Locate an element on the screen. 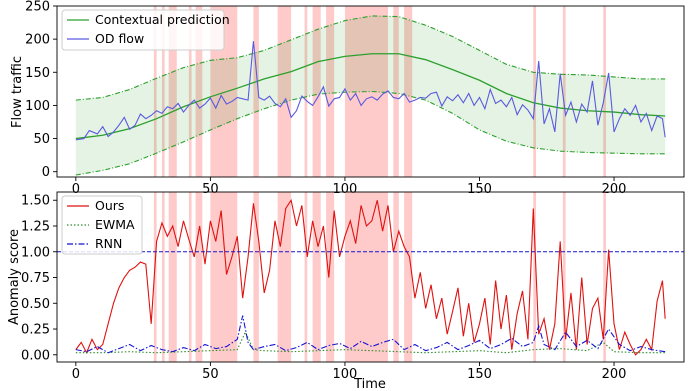  bottom-ytick-label-1.25: 1.25 is located at coordinates (35, 227).